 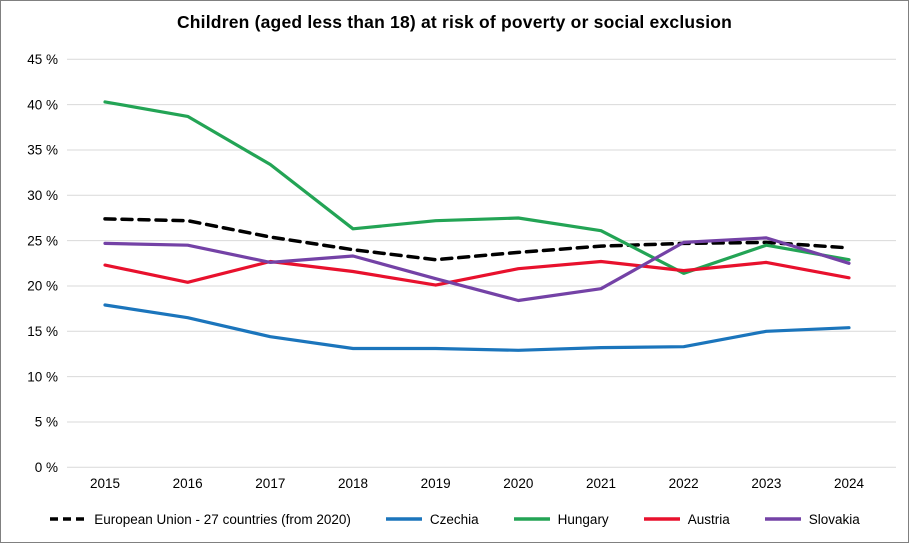 I want to click on y-tick-label: 10 %, so click(x=42, y=376).